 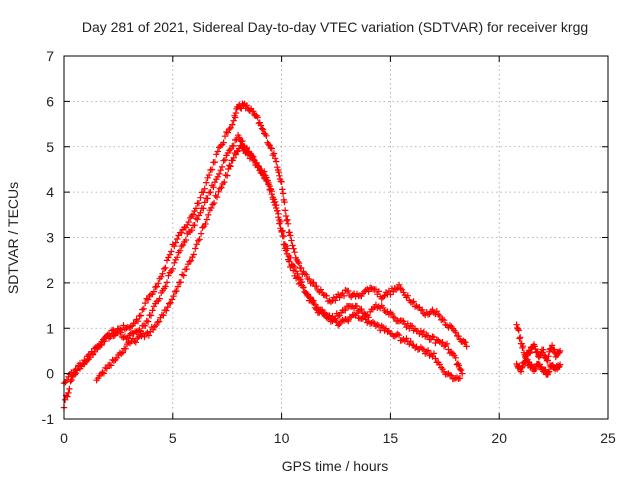 What do you see at coordinates (173, 438) in the screenshot?
I see `x-tick-label: 5` at bounding box center [173, 438].